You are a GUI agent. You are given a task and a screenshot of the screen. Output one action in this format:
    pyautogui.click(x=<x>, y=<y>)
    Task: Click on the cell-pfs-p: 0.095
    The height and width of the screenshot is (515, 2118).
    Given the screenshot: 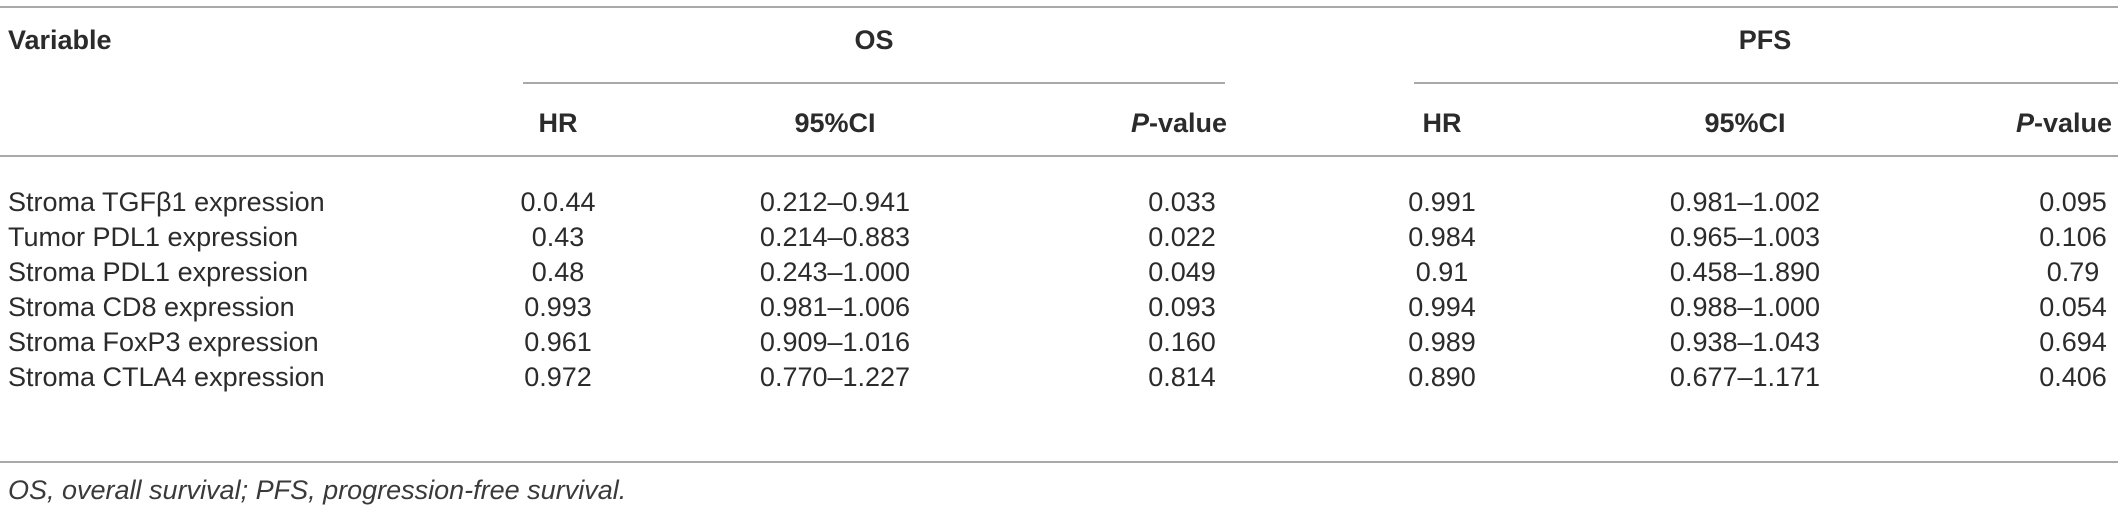 What is the action you would take?
    pyautogui.click(x=2073, y=202)
    